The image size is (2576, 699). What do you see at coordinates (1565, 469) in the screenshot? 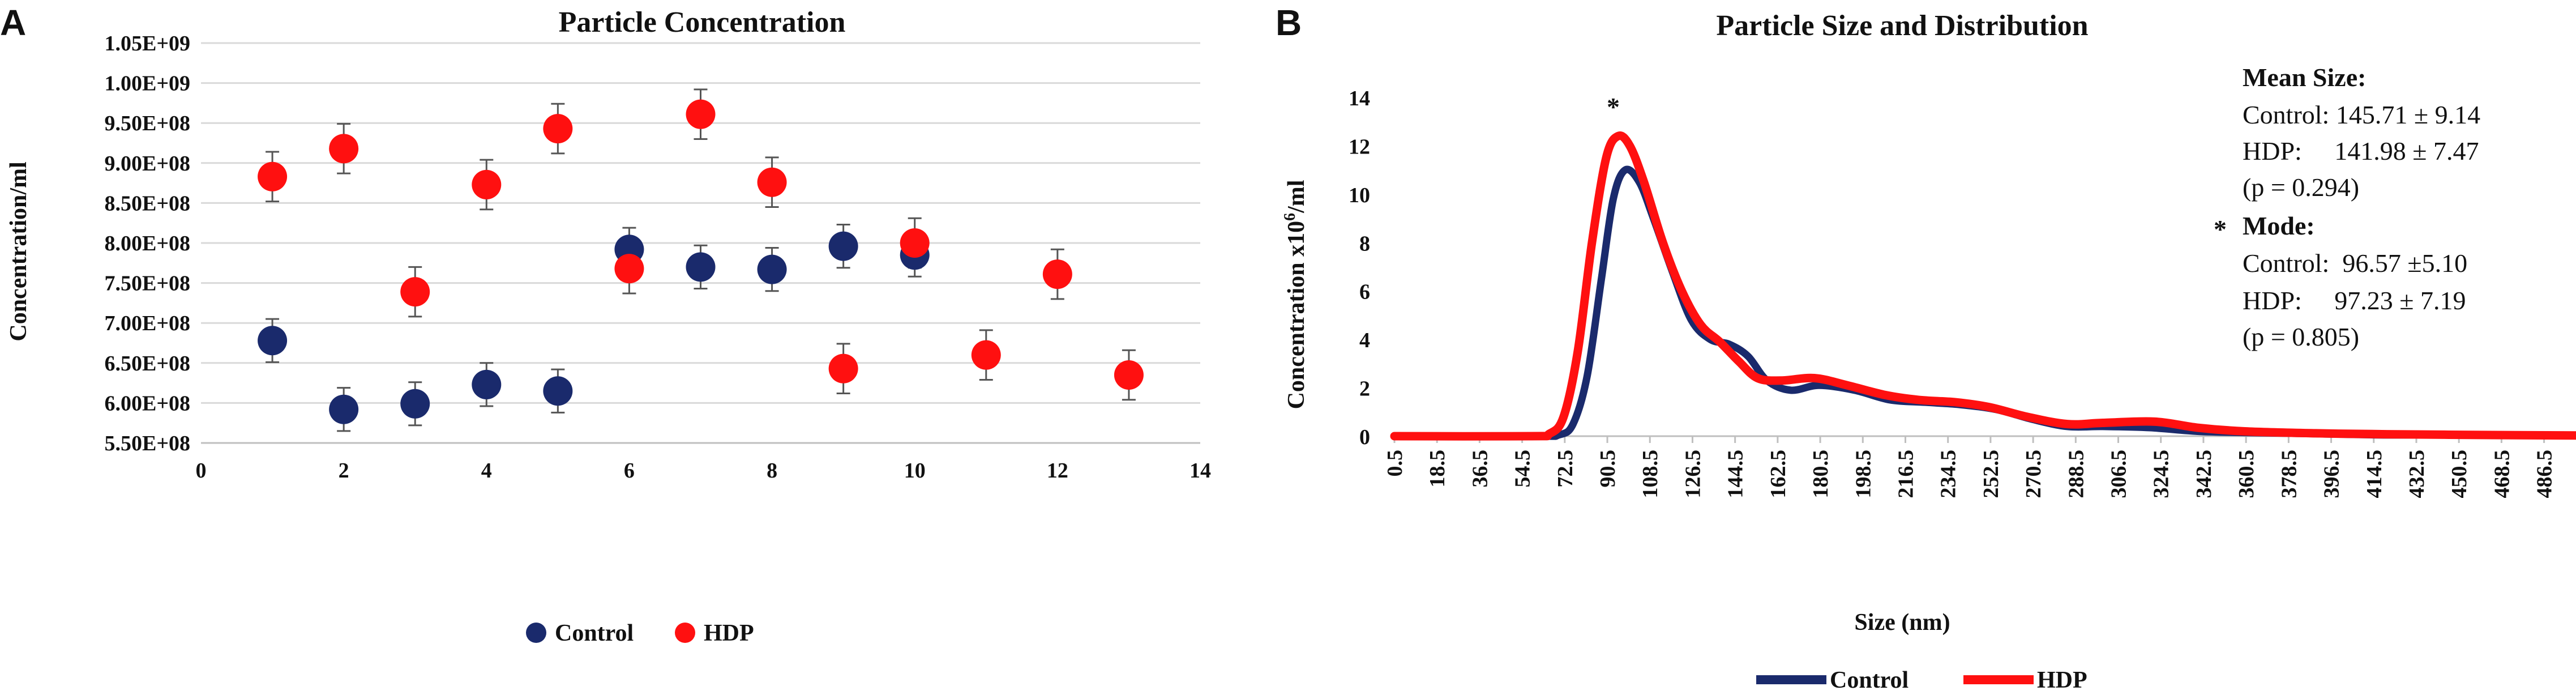
I see `x-tick-label: 72.5` at bounding box center [1565, 469].